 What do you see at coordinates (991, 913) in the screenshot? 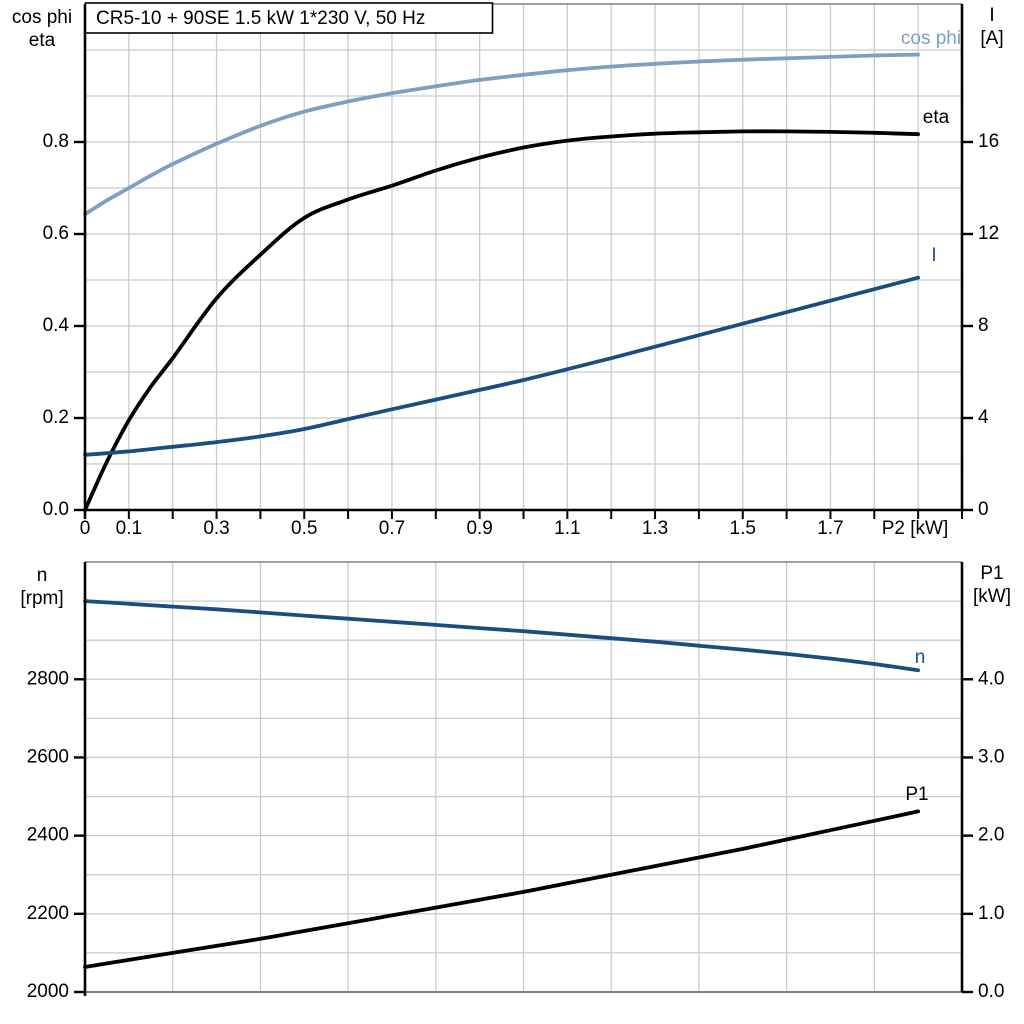
I see `right-axis-tick-label: 1.0` at bounding box center [991, 913].